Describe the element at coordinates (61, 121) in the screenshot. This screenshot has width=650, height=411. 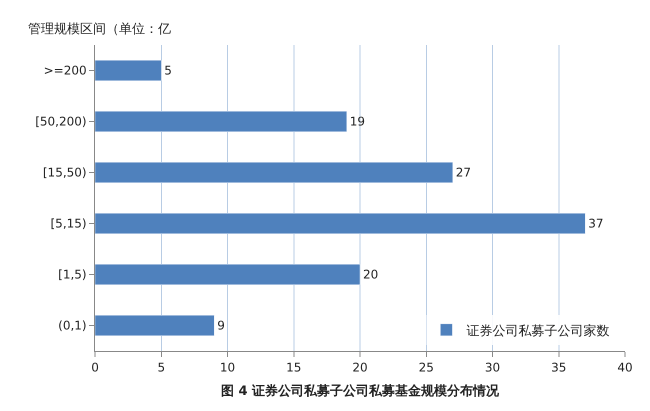
I see `y-tick-label: [50,200)` at that location.